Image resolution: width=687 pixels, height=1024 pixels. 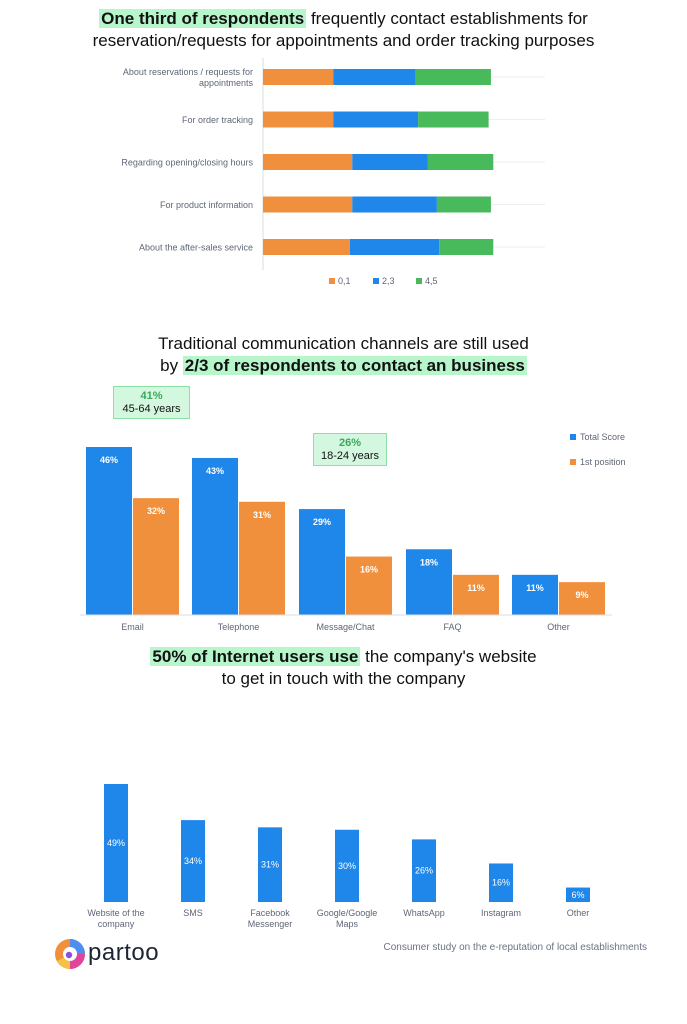 I want to click on value-label-0-4: 11%, so click(x=535, y=588).